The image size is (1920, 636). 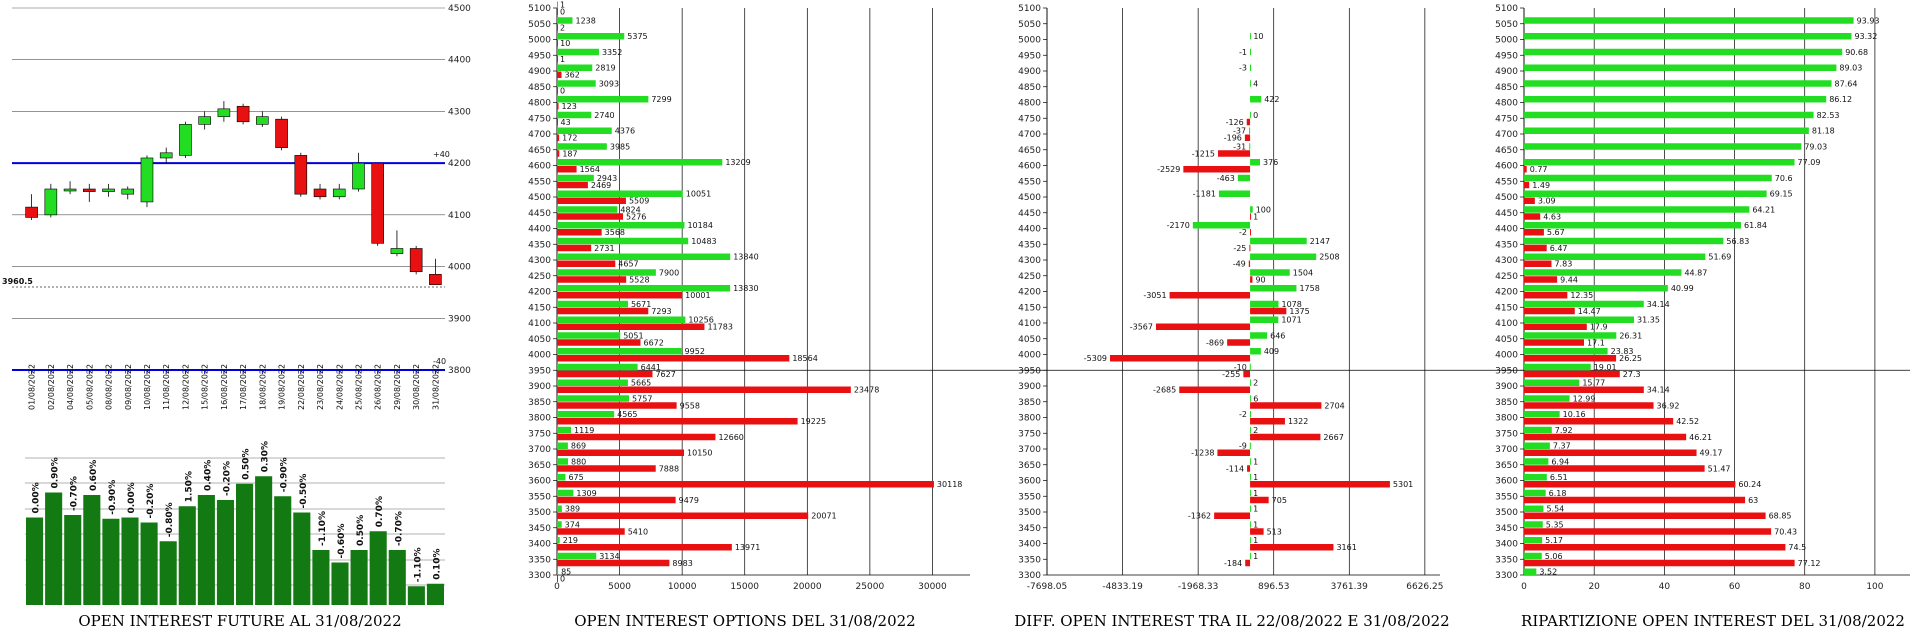 I want to click on options-call-value-label: 1309, so click(x=586, y=493).